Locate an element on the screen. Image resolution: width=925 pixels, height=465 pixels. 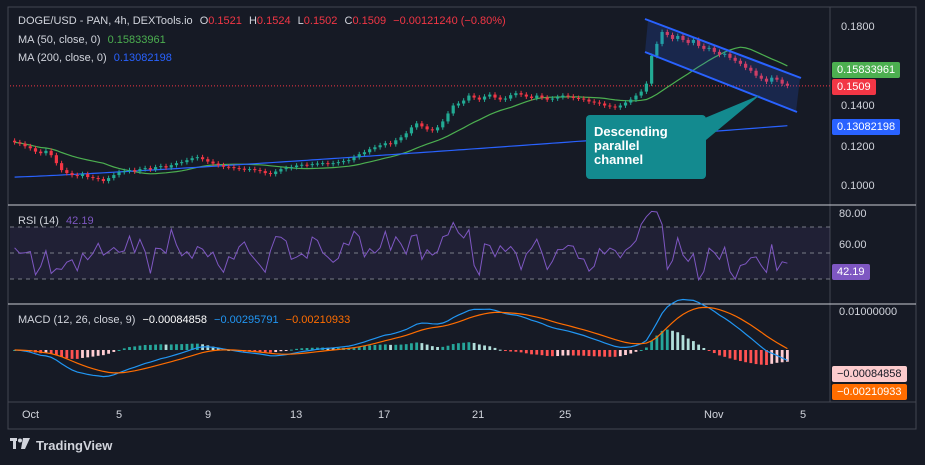
time-tick-nov: Nov is located at coordinates (714, 415).